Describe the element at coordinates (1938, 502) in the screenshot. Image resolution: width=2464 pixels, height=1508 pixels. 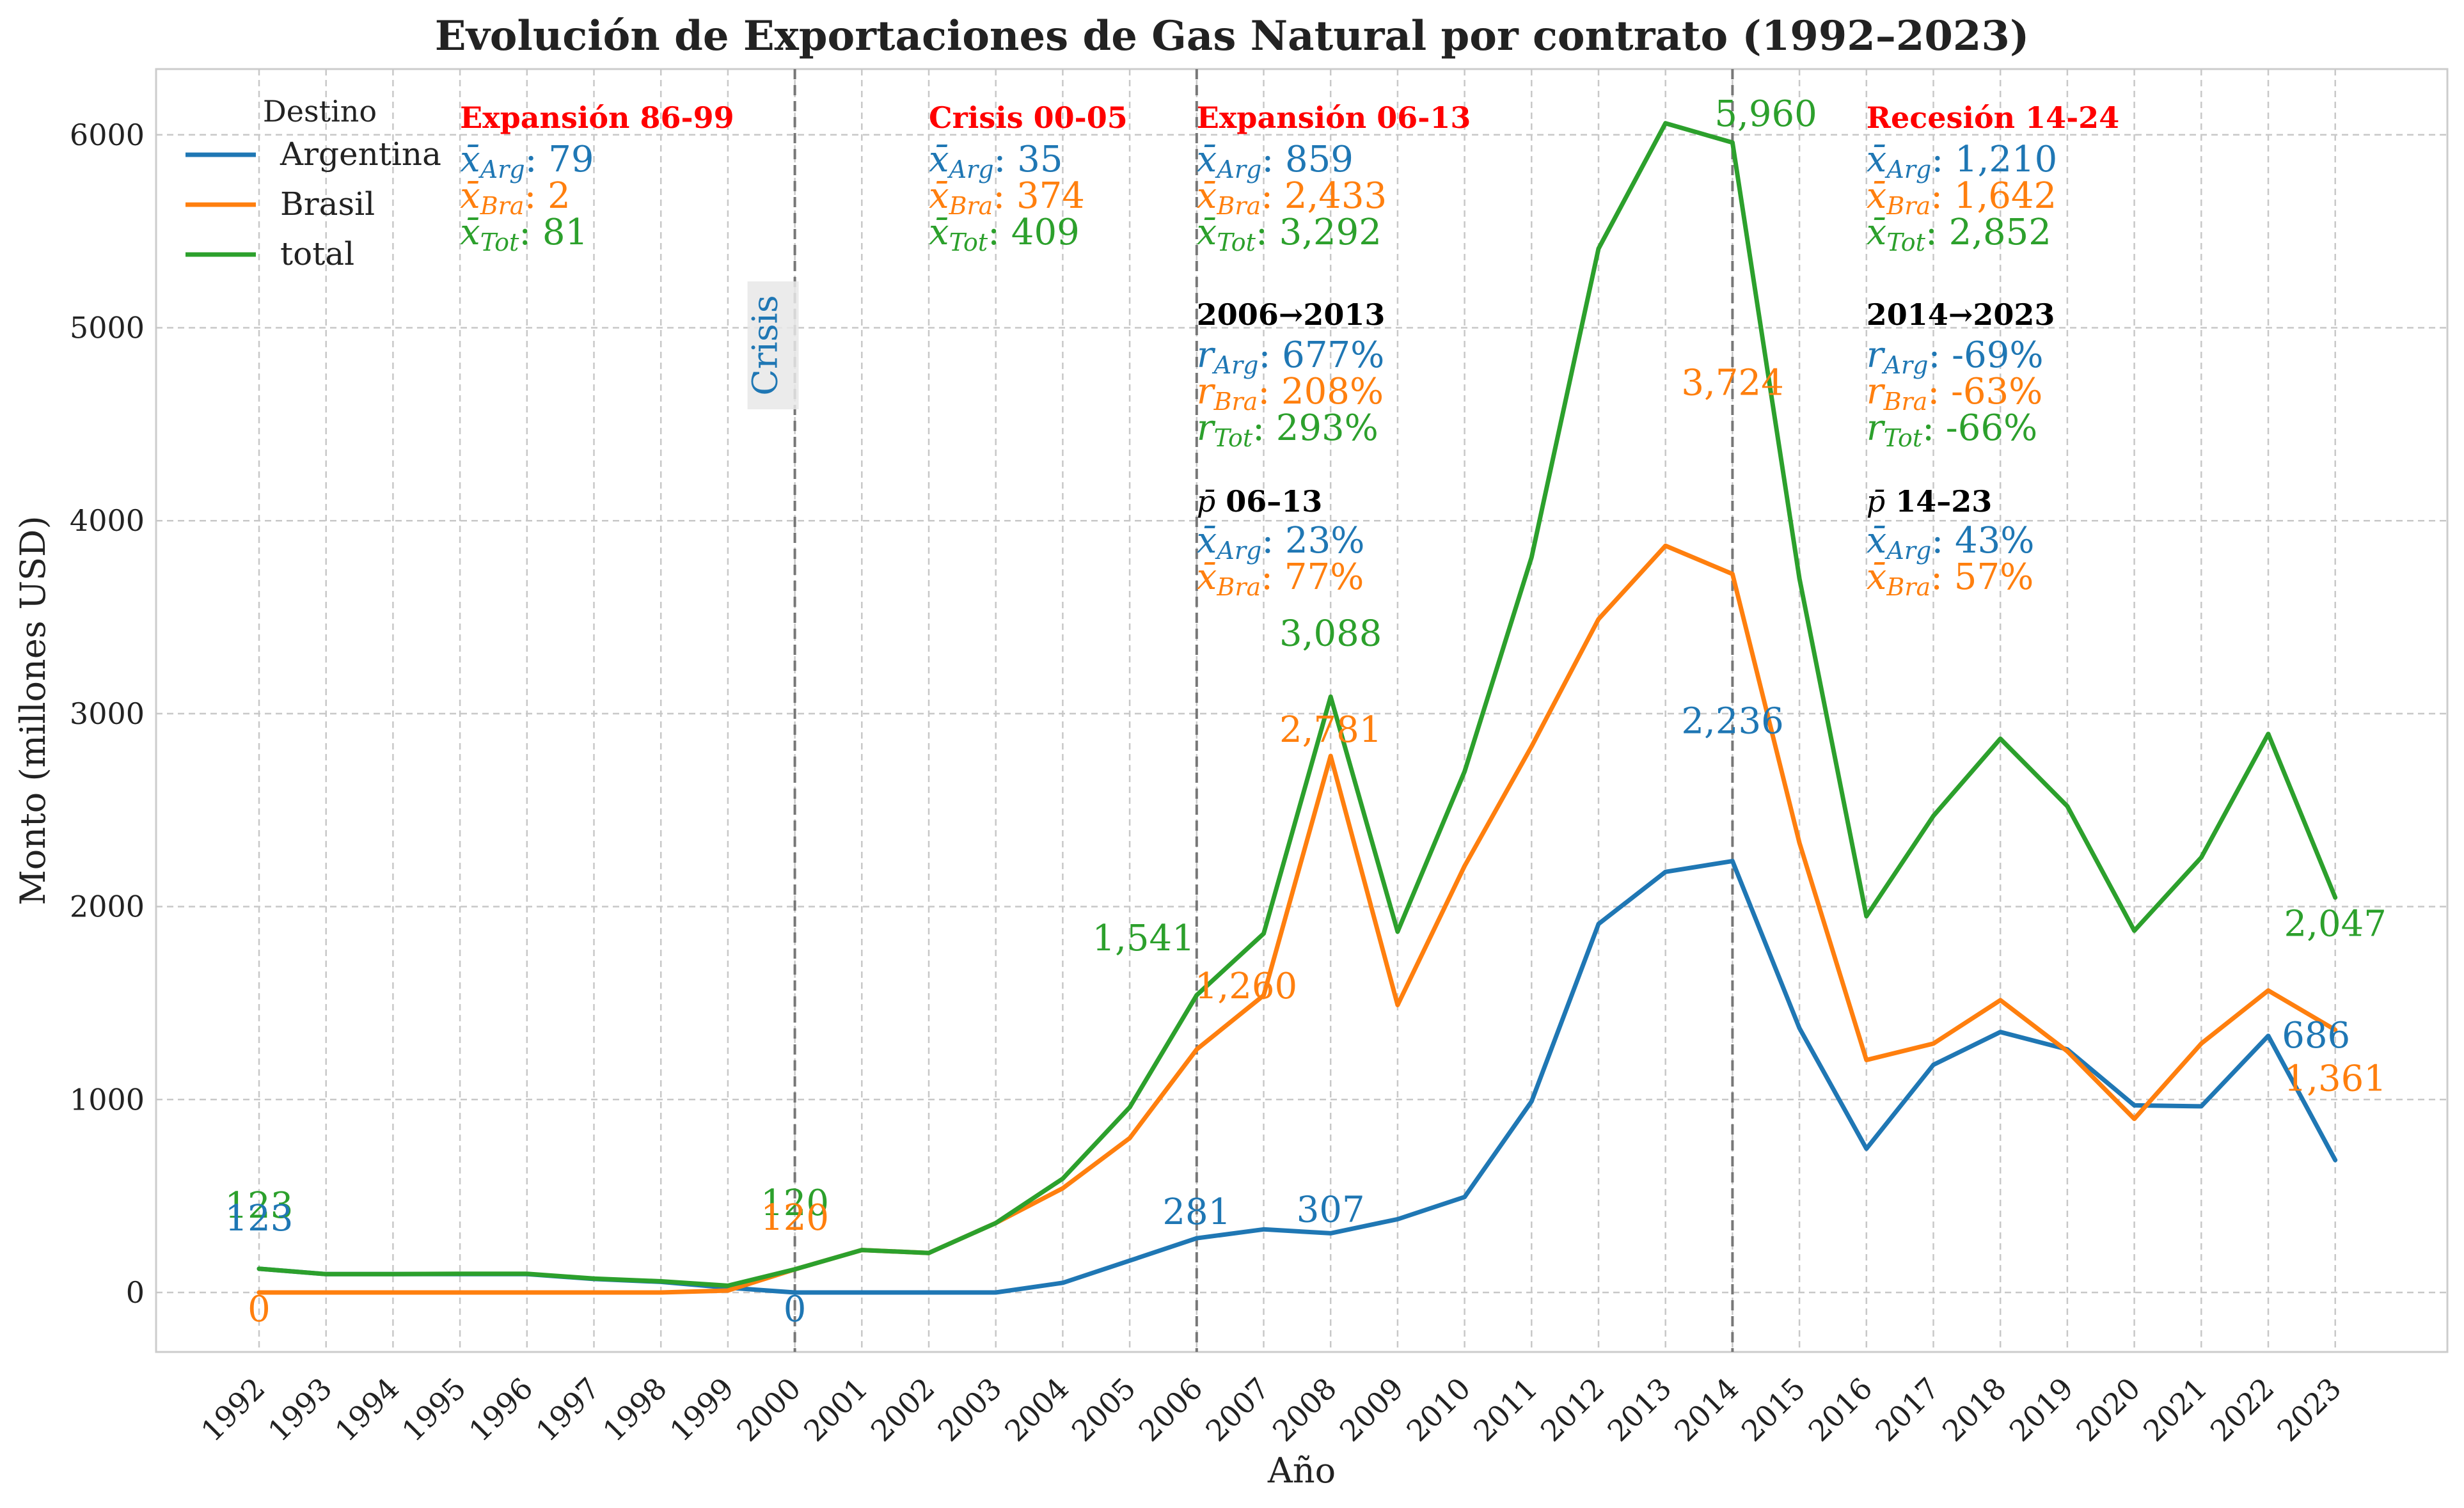
I see `share-title-text: 14–23` at that location.